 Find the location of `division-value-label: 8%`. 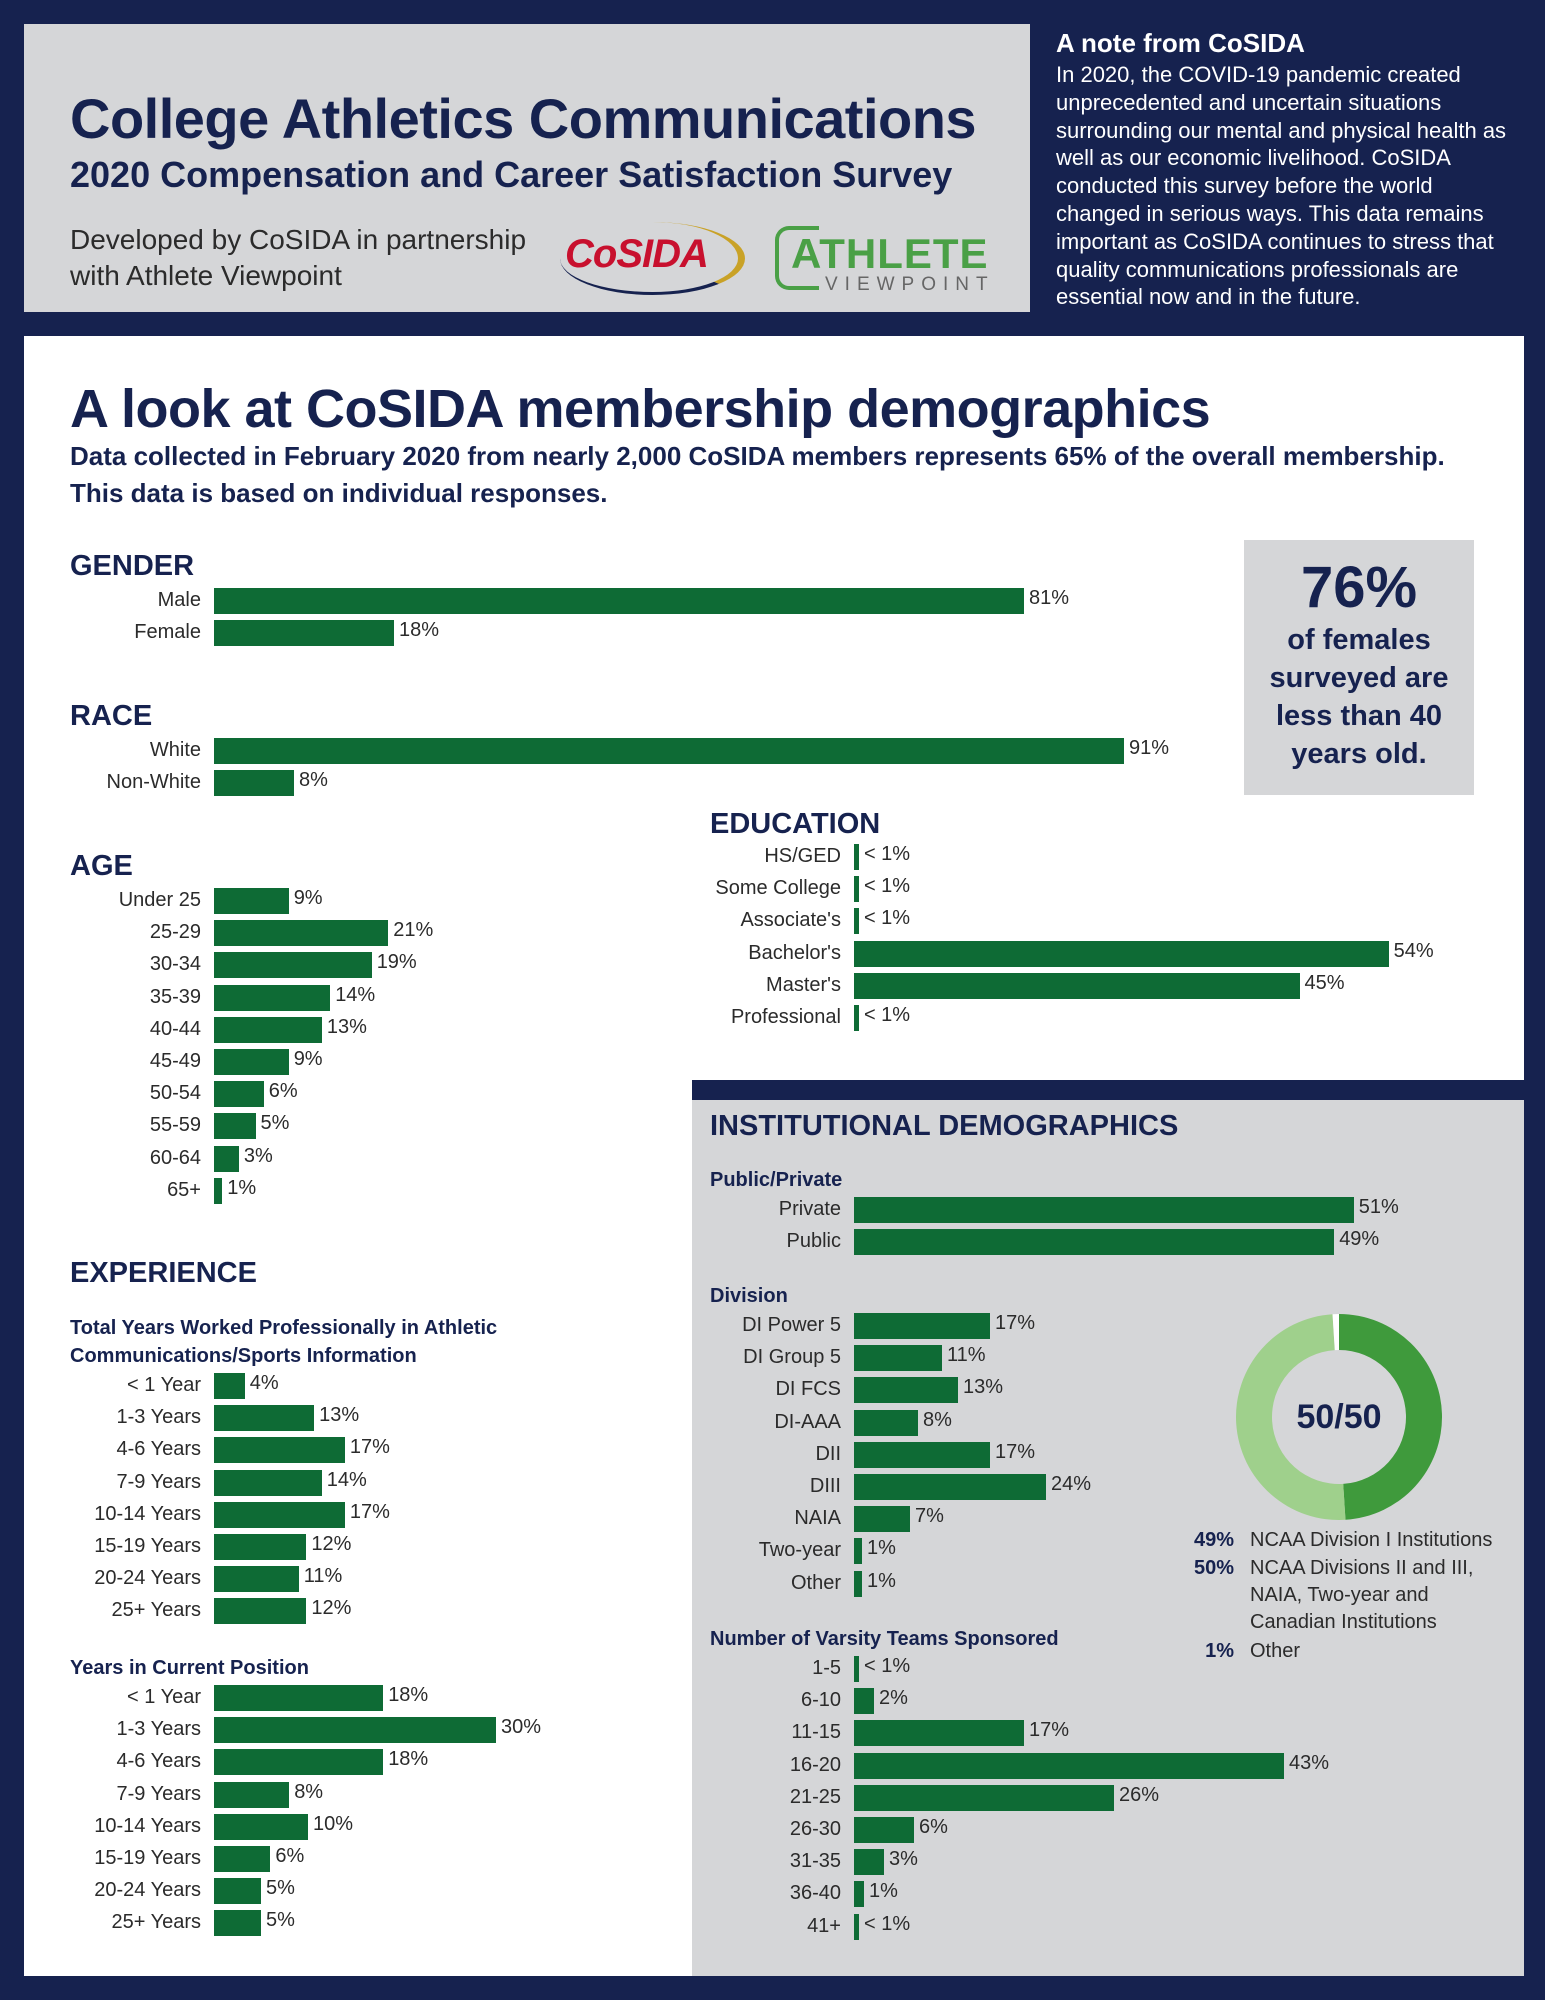

division-value-label: 8% is located at coordinates (937, 1419).